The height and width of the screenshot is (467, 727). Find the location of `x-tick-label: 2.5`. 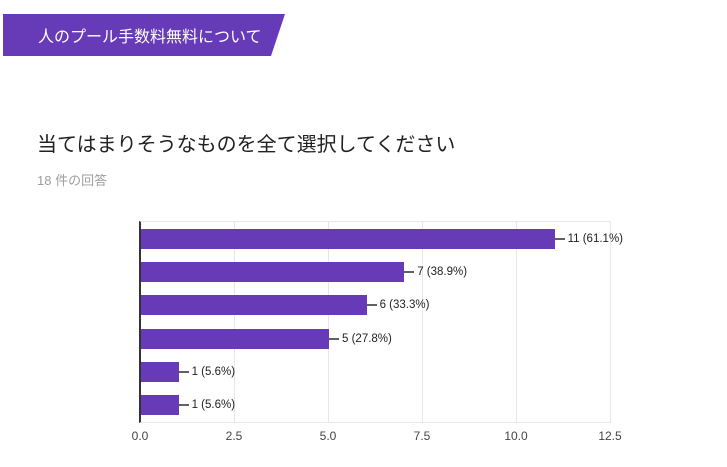

x-tick-label: 2.5 is located at coordinates (234, 436).